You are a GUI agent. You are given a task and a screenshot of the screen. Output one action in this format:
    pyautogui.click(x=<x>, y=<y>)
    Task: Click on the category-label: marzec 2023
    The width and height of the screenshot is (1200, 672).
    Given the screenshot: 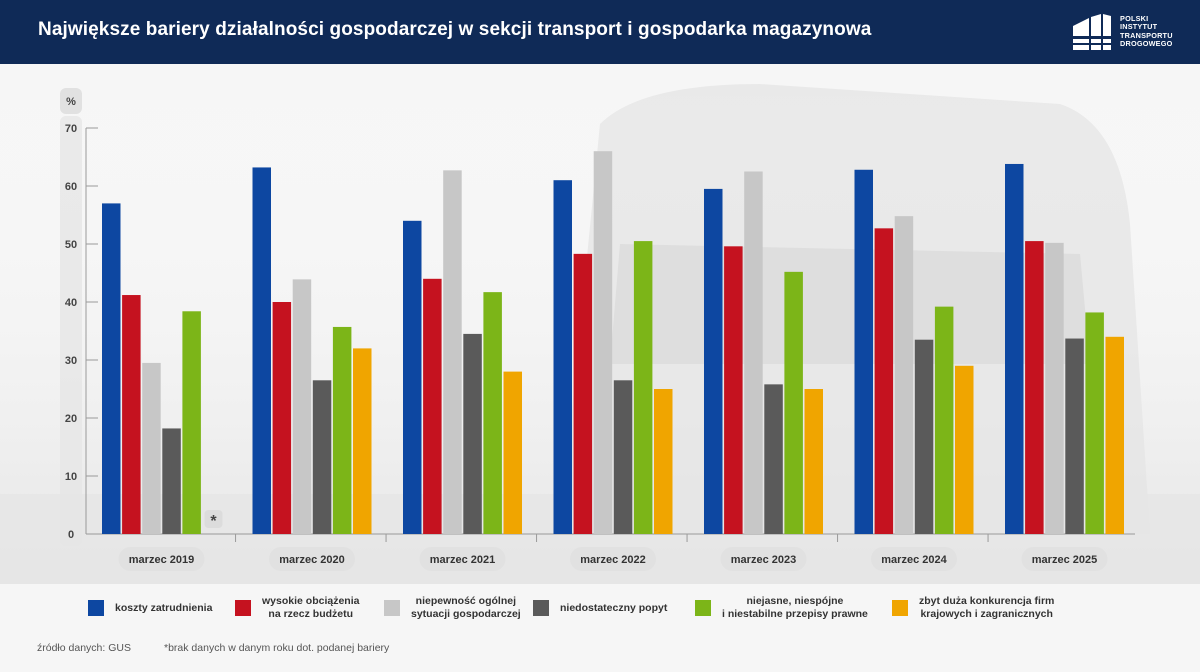 What is the action you would take?
    pyautogui.click(x=763, y=560)
    